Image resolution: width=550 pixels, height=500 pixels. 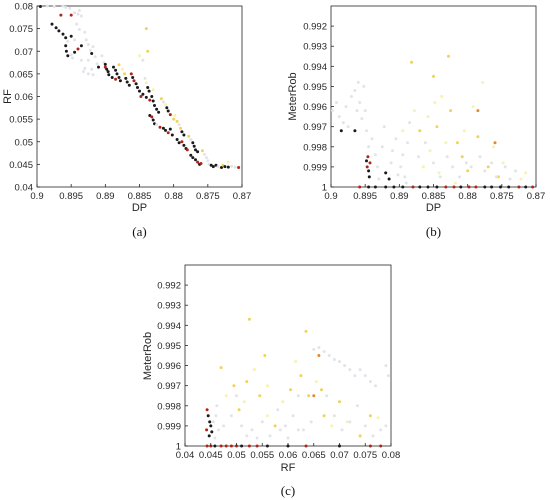 What do you see at coordinates (169, 326) in the screenshot?
I see `panel-c-y-tick-label: 0.994` at bounding box center [169, 326].